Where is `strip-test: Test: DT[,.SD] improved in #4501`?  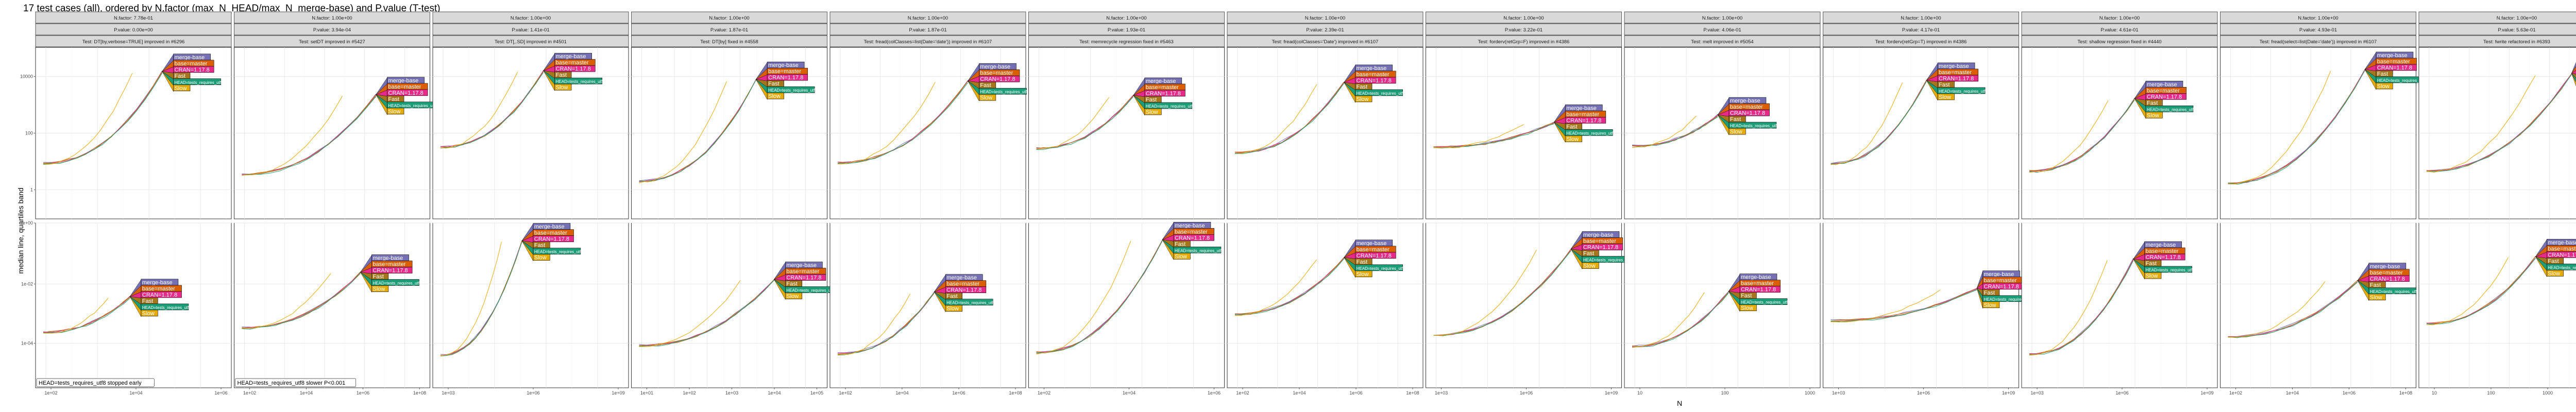 strip-test: Test: DT[,.SD] improved in #4501 is located at coordinates (531, 42).